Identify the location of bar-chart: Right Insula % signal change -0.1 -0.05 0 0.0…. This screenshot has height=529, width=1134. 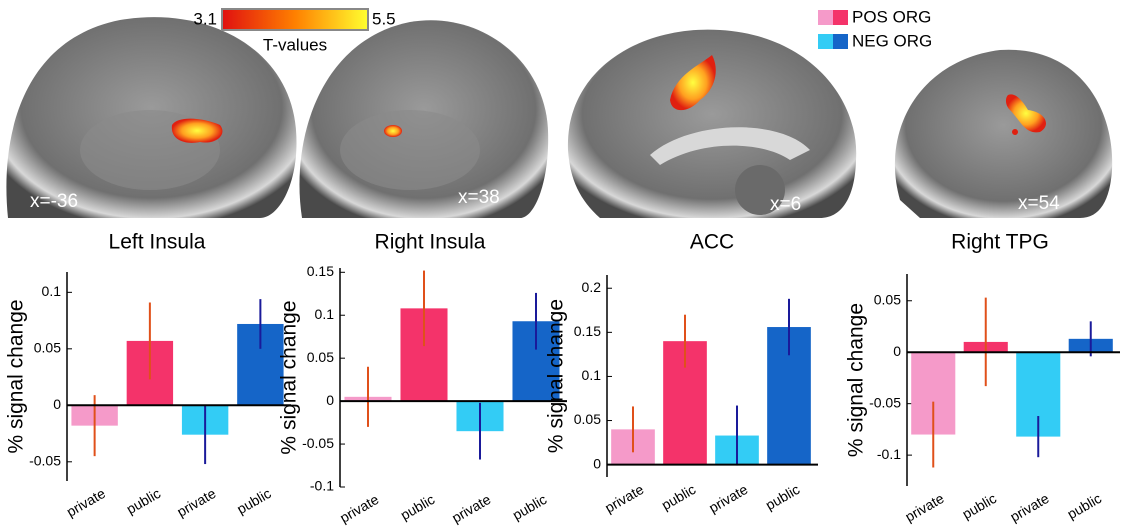
(422, 378).